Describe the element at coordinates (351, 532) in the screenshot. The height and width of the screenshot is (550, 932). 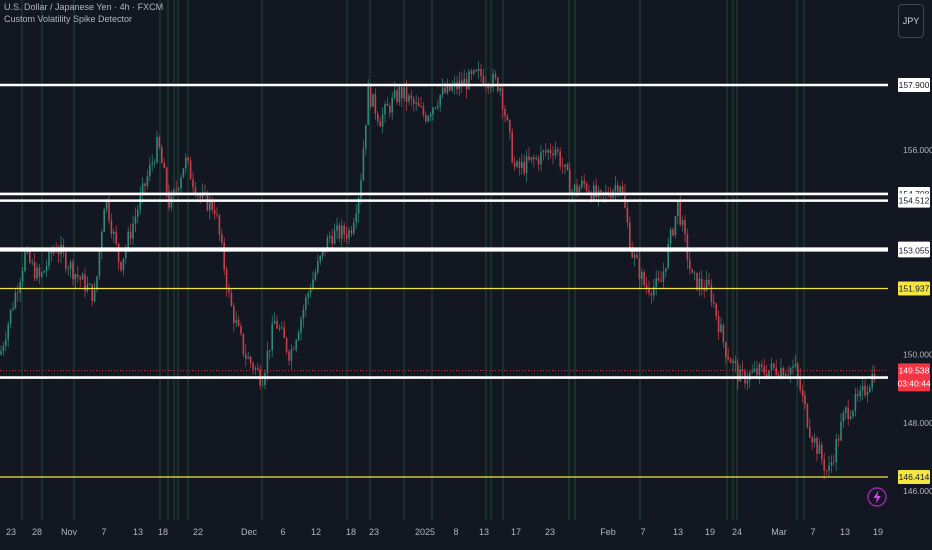
I see `time-tick-label: 18` at that location.